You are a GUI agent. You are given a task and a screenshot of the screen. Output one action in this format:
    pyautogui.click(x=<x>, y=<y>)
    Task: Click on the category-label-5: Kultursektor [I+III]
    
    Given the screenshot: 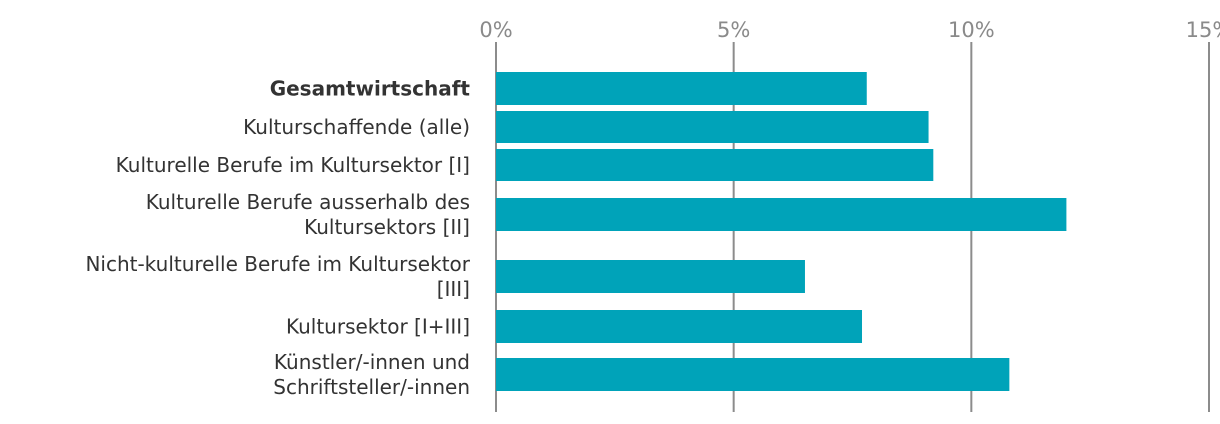 What is the action you would take?
    pyautogui.click(x=378, y=327)
    